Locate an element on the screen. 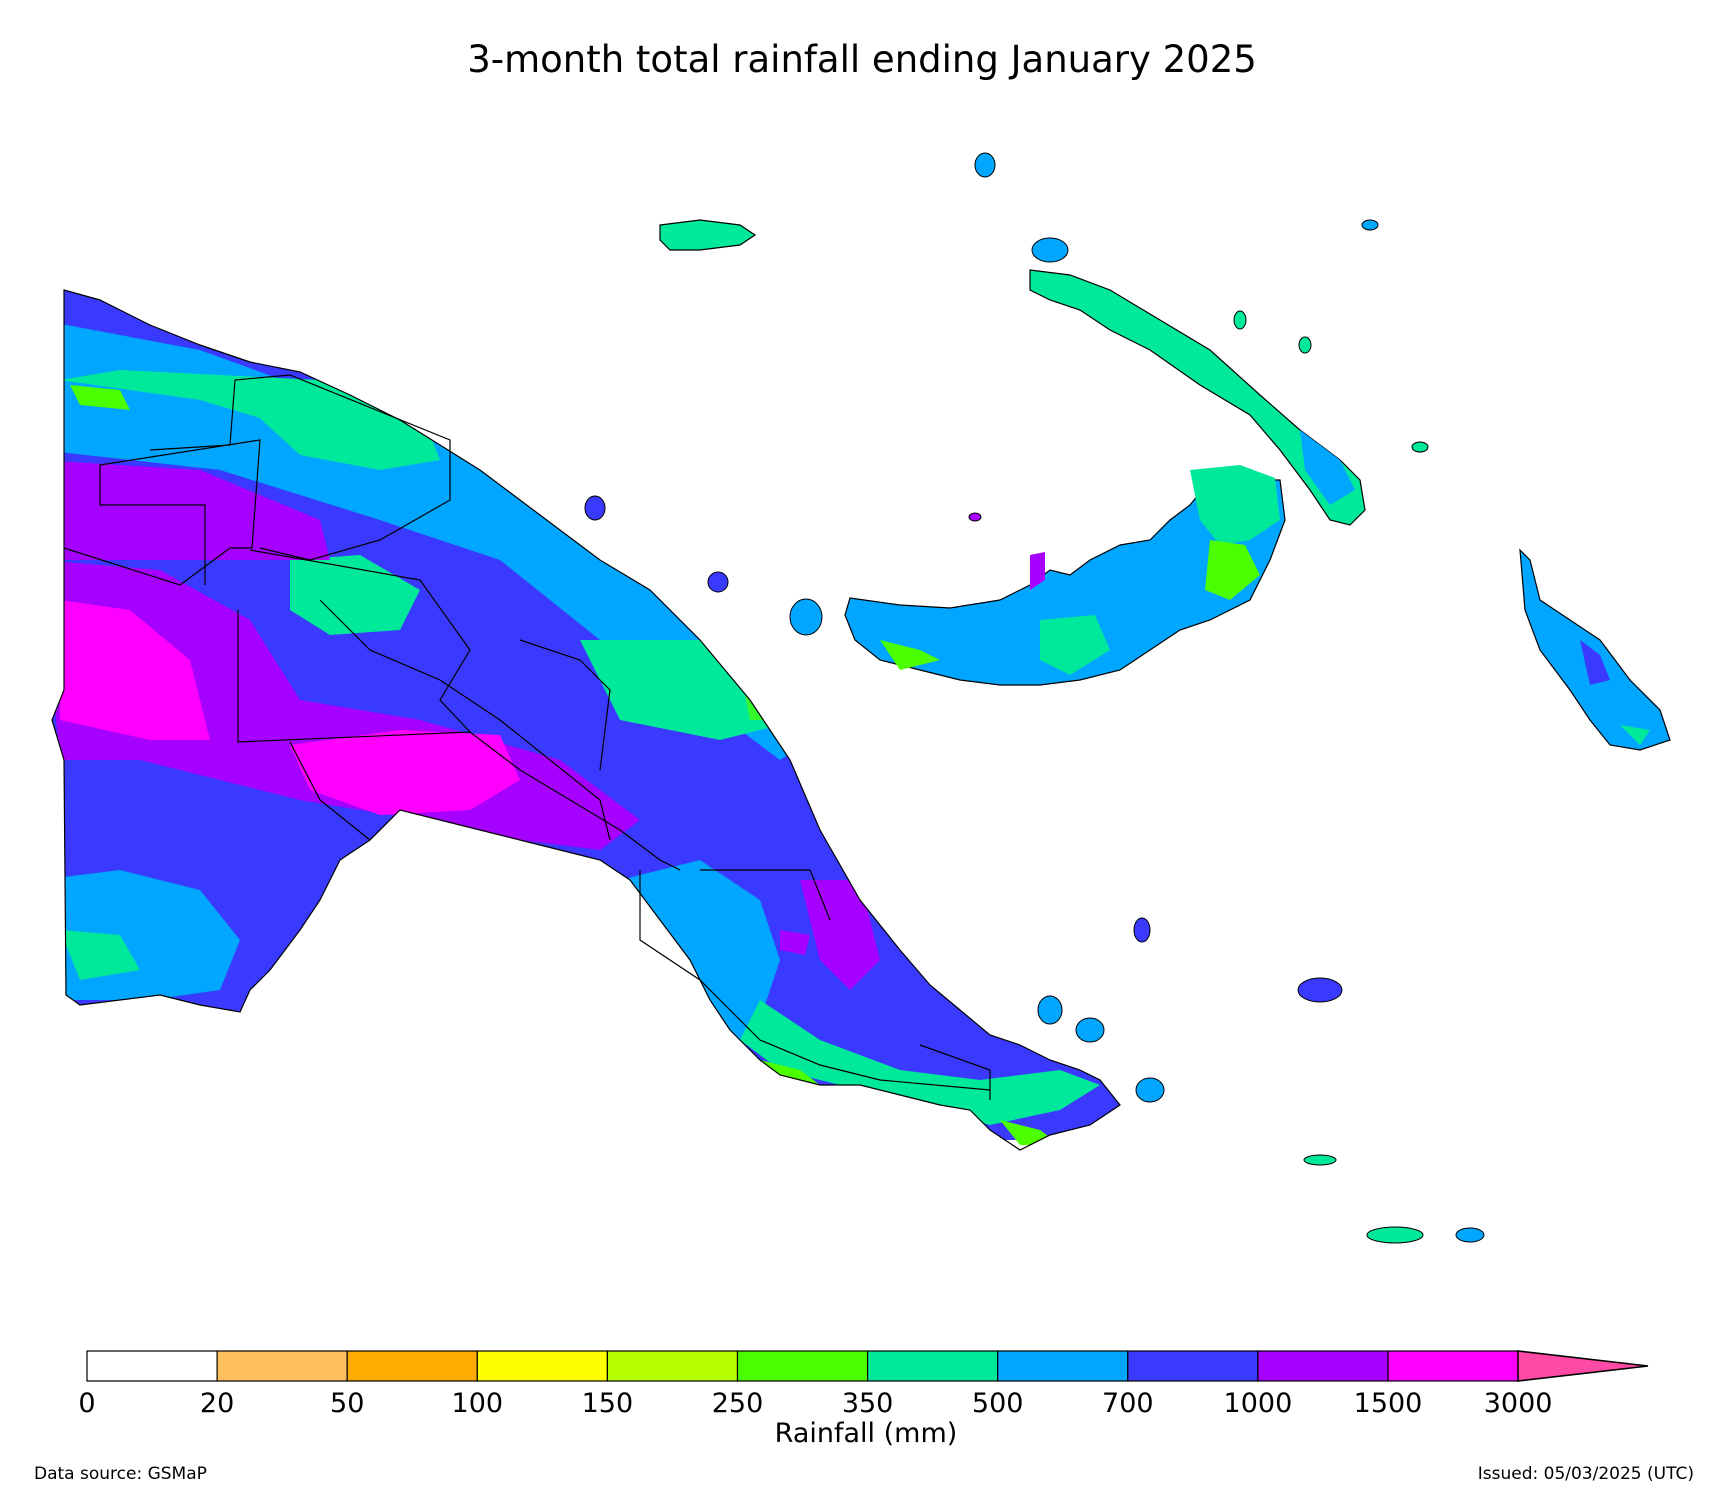 This screenshot has height=1494, width=1724. data-source-note: Data source: GSMaP is located at coordinates (120, 1474).